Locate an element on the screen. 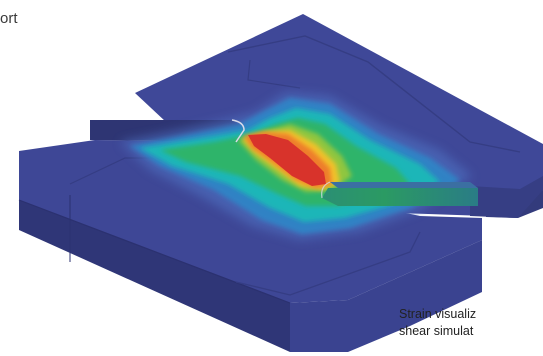 The height and width of the screenshot is (356, 543). notch-edges is located at coordinates (281, 159).